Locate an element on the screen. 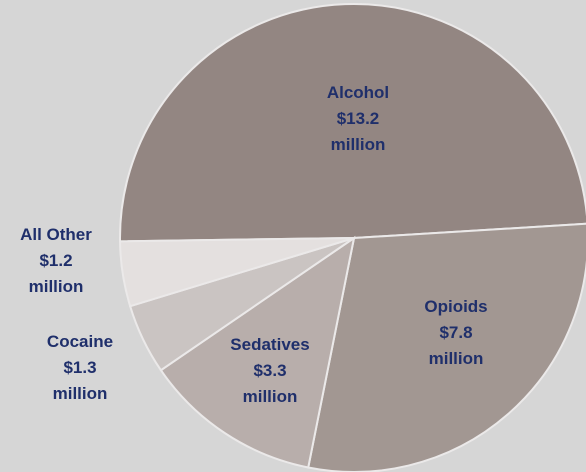 The width and height of the screenshot is (586, 472). data-label-all-other-line-1: All Other is located at coordinates (56, 234).